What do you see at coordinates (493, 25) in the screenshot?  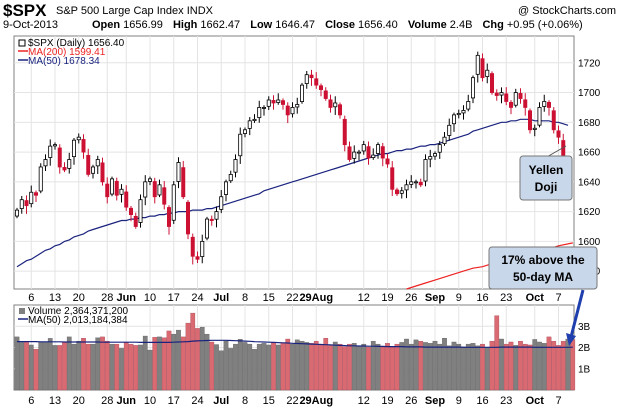 I see `chg-label: Chg` at bounding box center [493, 25].